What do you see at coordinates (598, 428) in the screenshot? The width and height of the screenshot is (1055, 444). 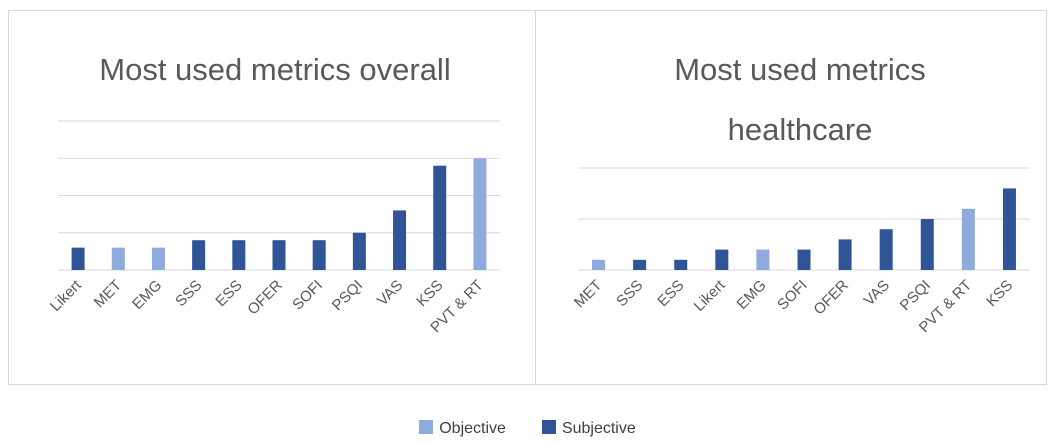 I see `legend-label: Subjective` at bounding box center [598, 428].